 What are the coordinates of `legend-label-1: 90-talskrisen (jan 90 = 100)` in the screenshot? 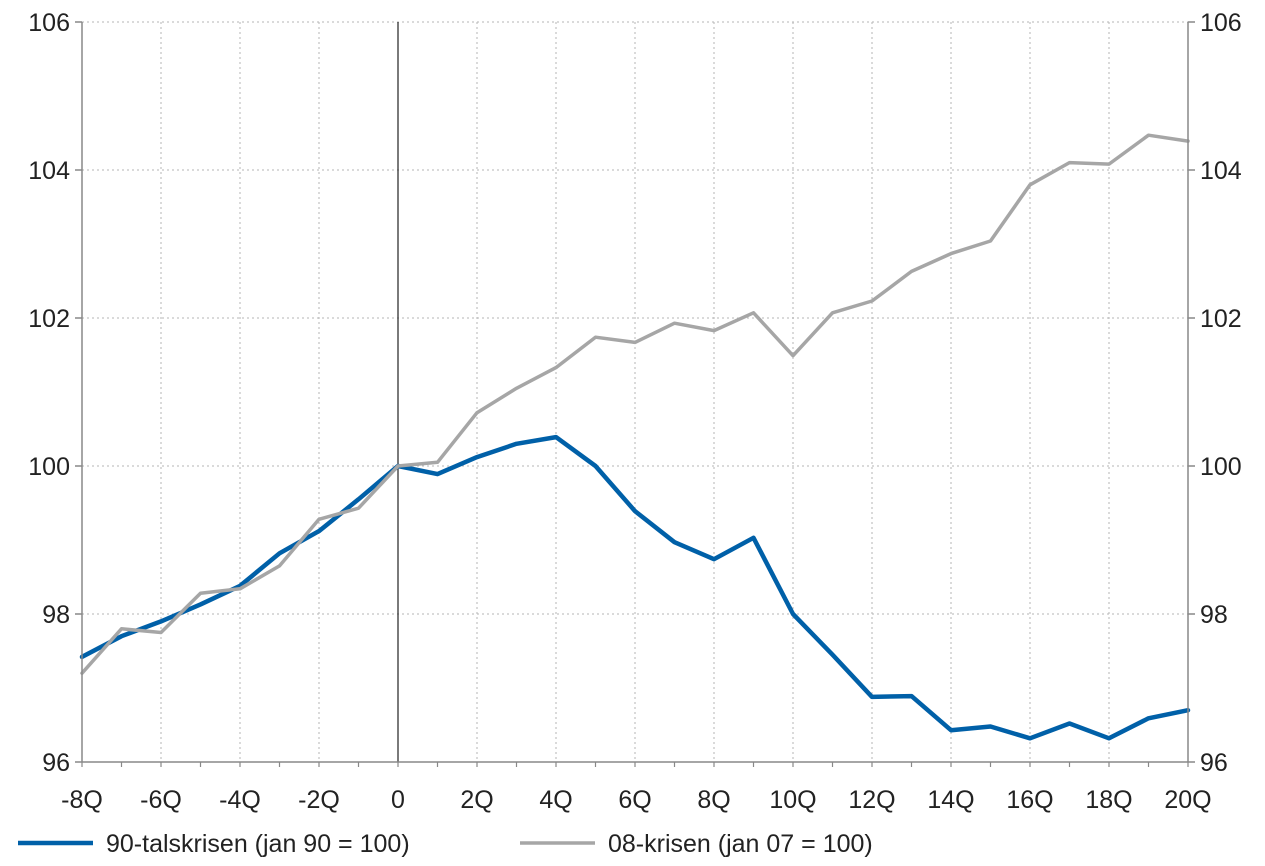 It's located at (258, 844).